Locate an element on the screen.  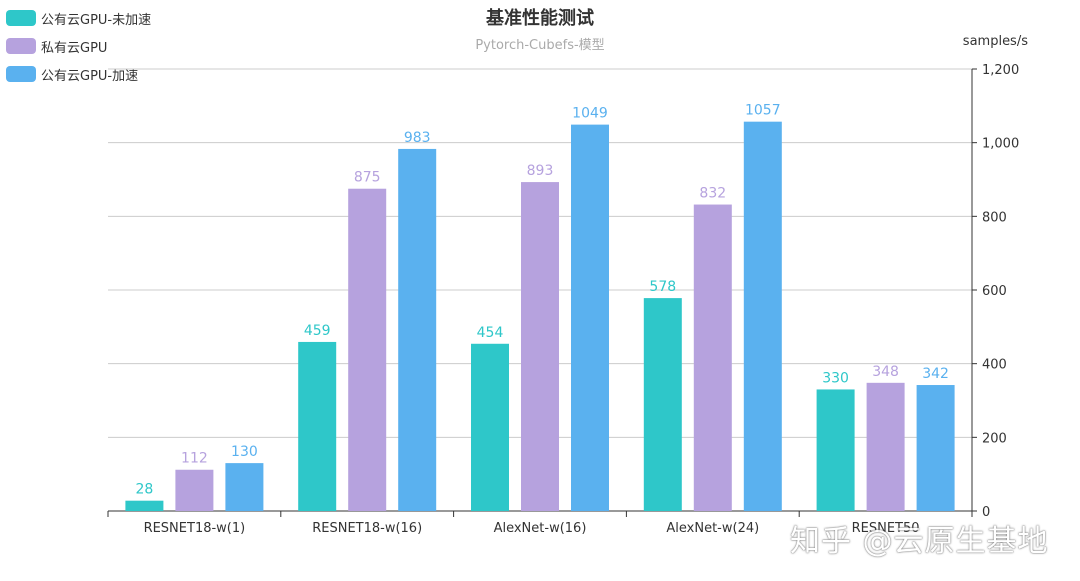
data-label: 454 is located at coordinates (490, 333).